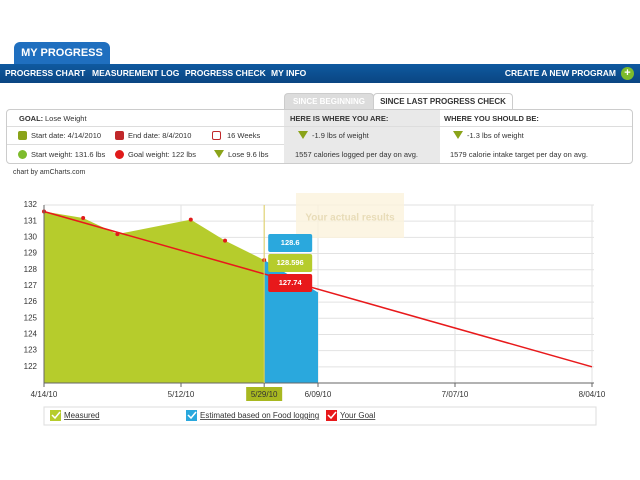 This screenshot has height=480, width=640. I want to click on x-tick-label: 8/04/10, so click(592, 394).